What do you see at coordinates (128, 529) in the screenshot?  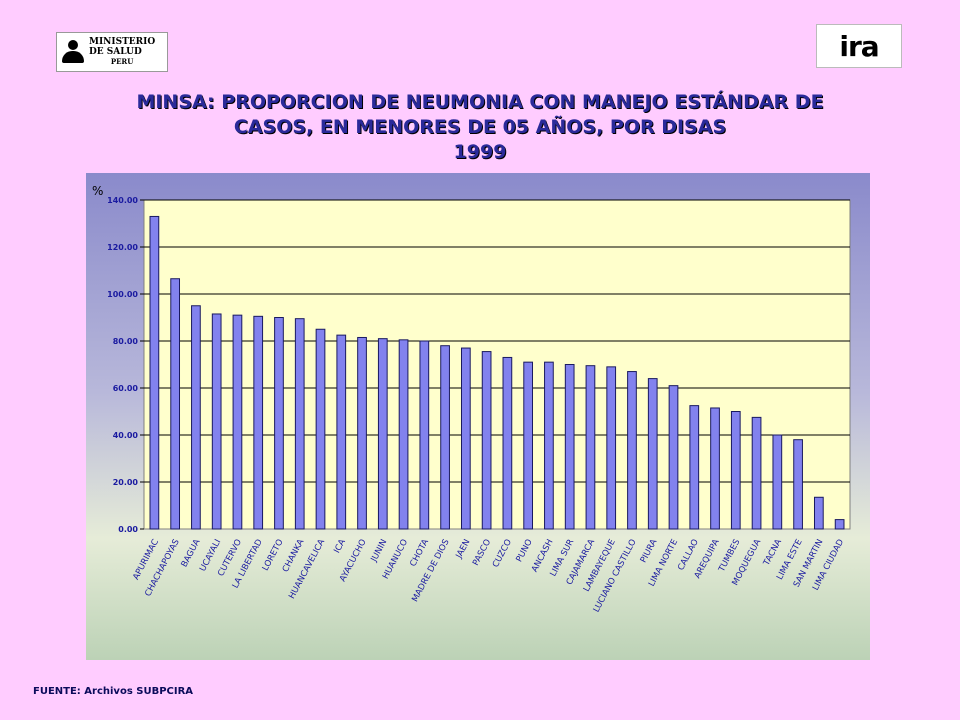 I see `y-tick-label: 0.00` at bounding box center [128, 529].